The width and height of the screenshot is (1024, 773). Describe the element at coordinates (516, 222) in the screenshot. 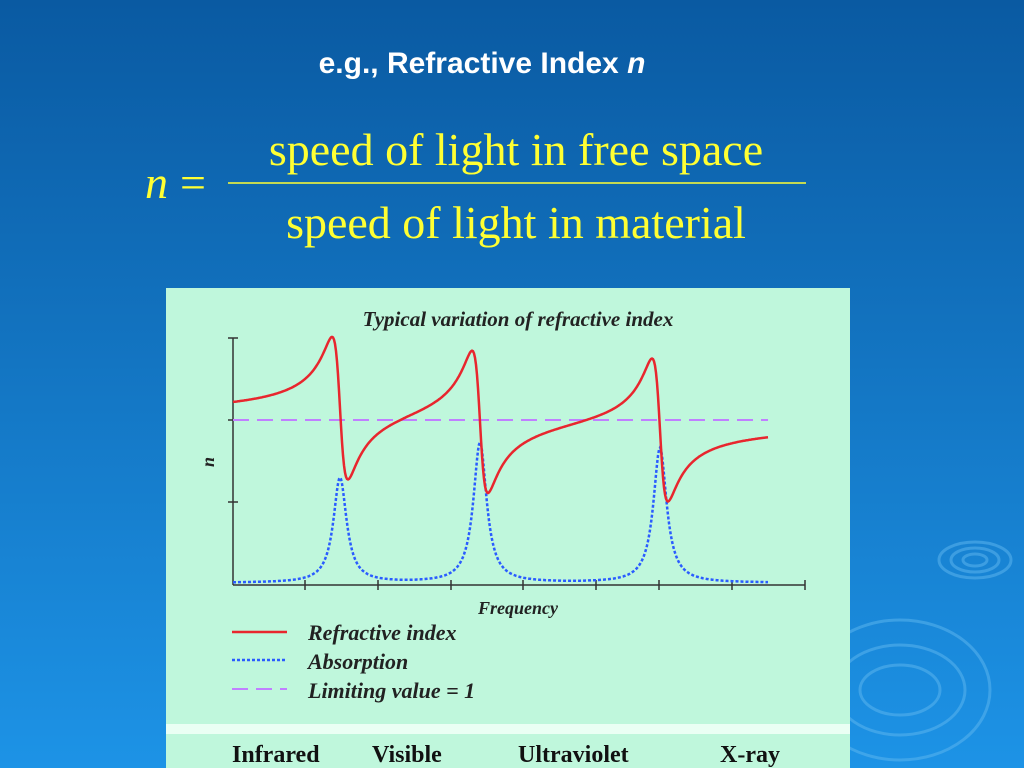

I see `formula-denominator: speed of light in material` at that location.